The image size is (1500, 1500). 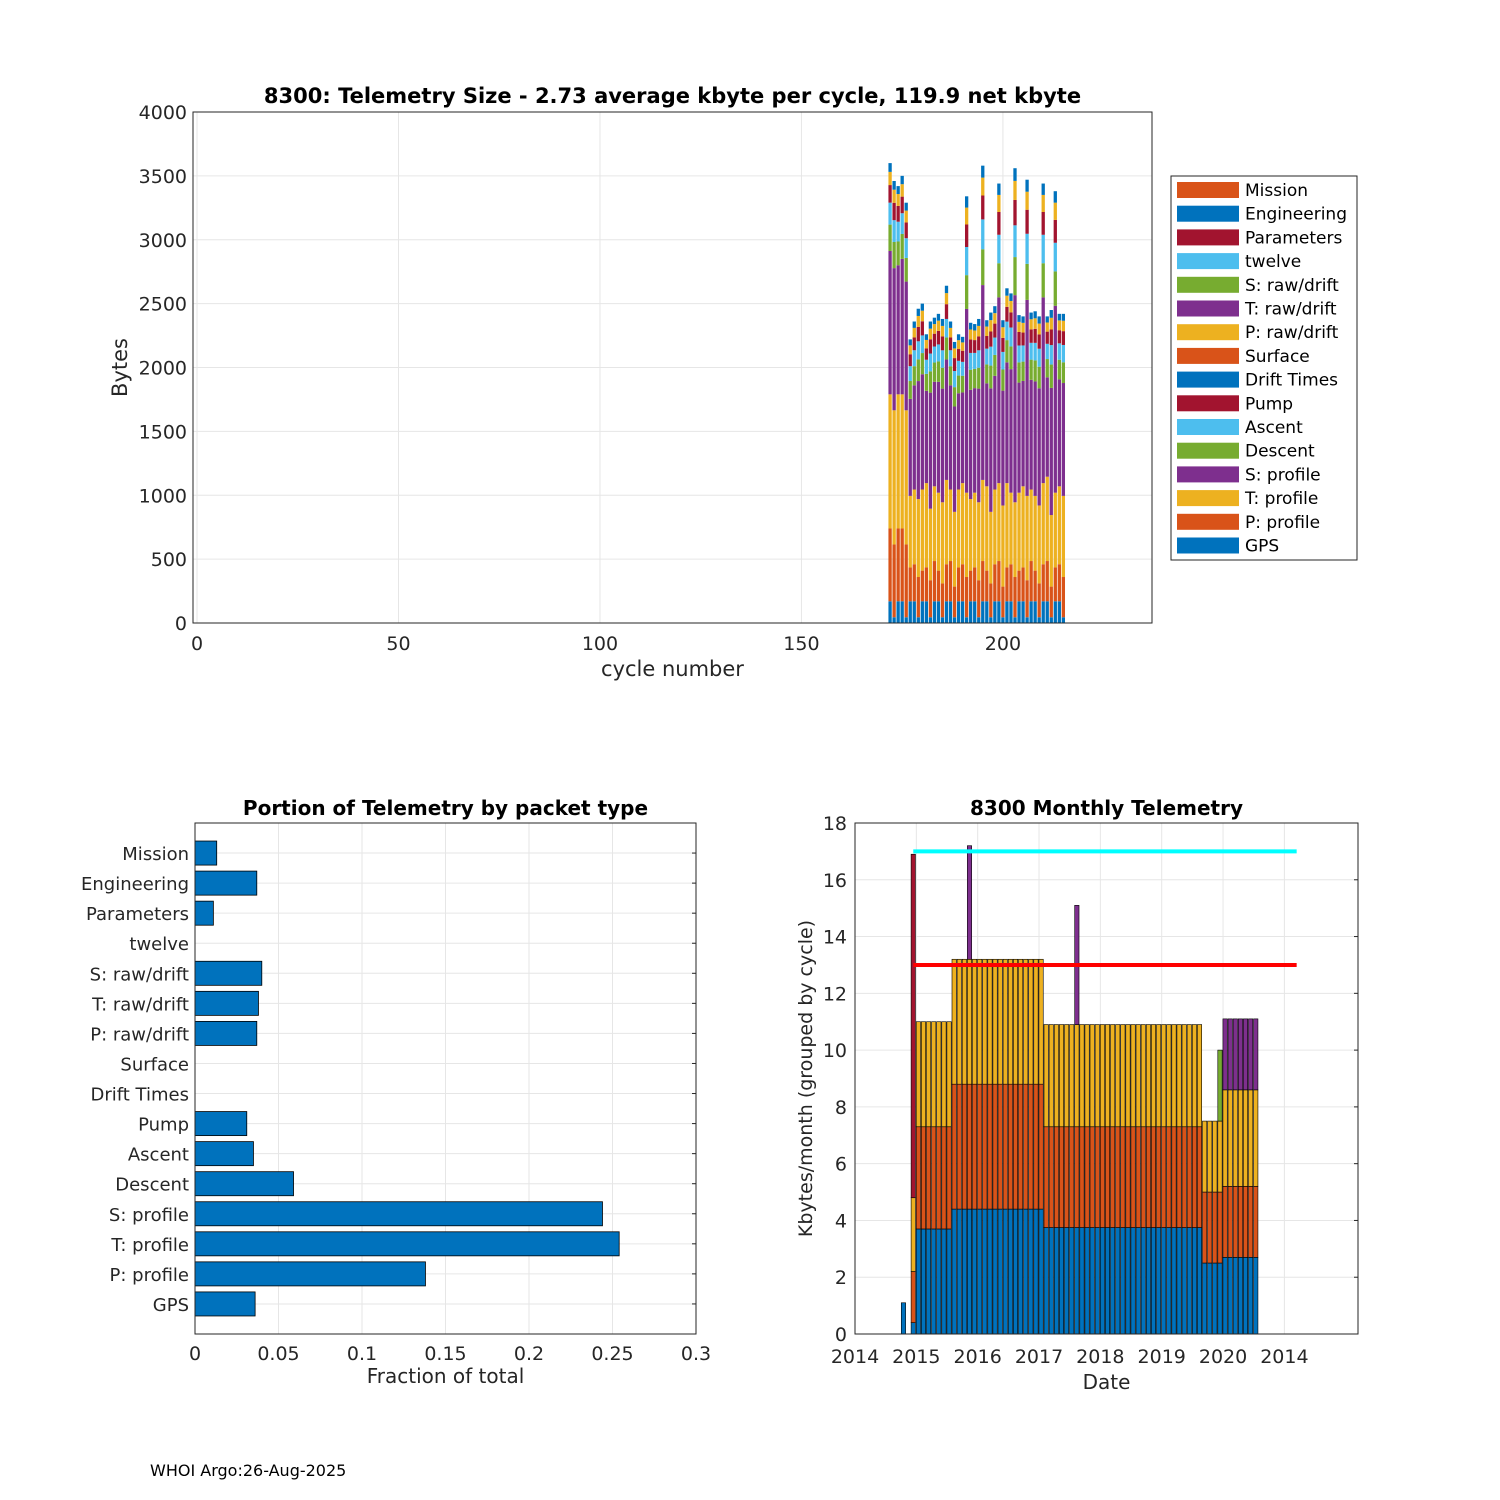 What do you see at coordinates (149, 1215) in the screenshot?
I see `chart2-category-label: S: profile` at bounding box center [149, 1215].